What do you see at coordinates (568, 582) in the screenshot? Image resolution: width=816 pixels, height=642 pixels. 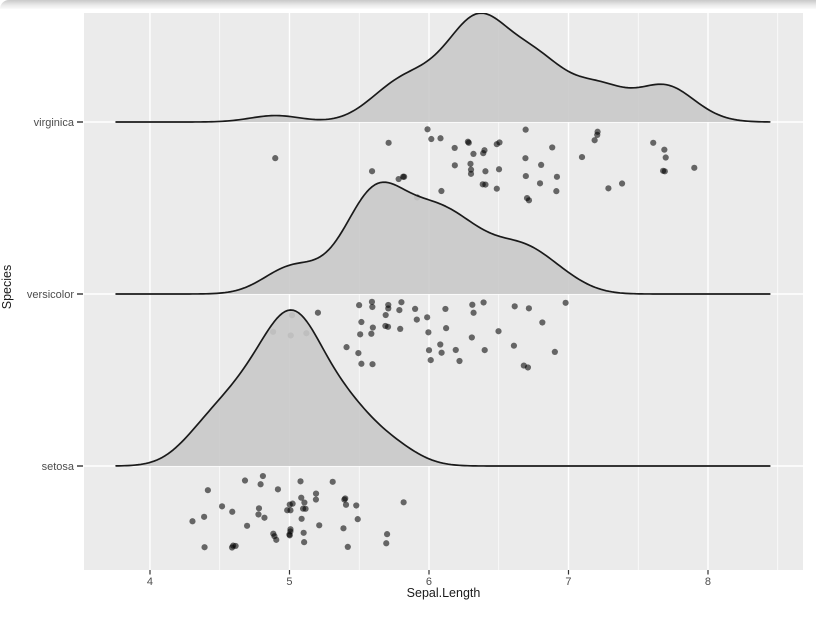 I see `x-tick-label-7: 7` at bounding box center [568, 582].